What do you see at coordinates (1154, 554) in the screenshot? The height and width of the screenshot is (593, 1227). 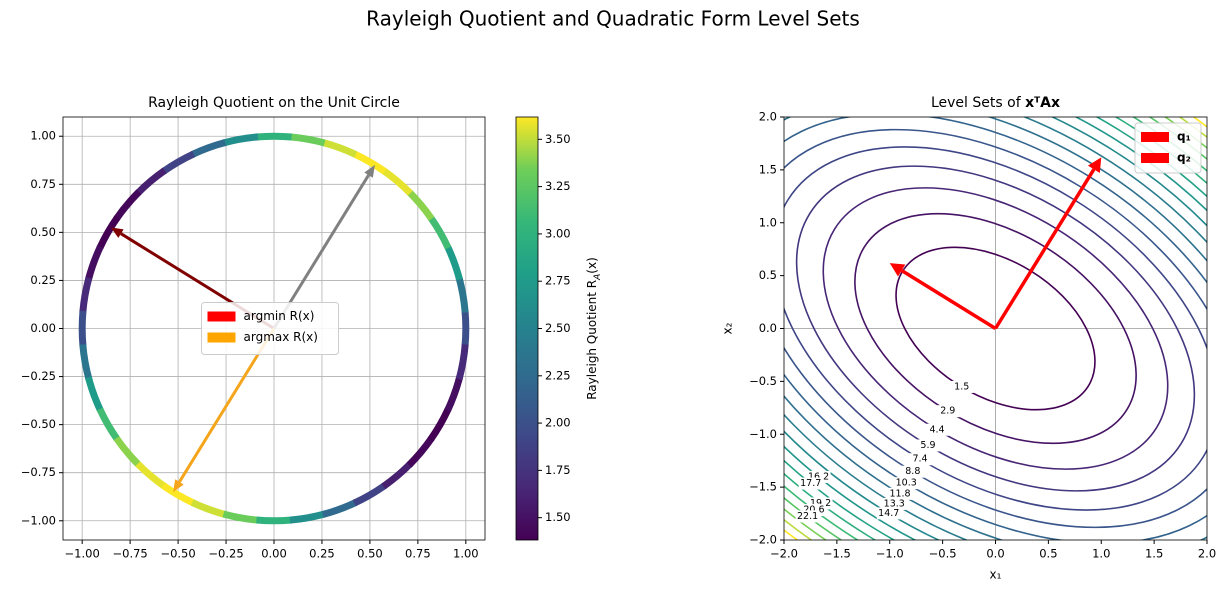 I see `x-tick-label: 1.5` at bounding box center [1154, 554].